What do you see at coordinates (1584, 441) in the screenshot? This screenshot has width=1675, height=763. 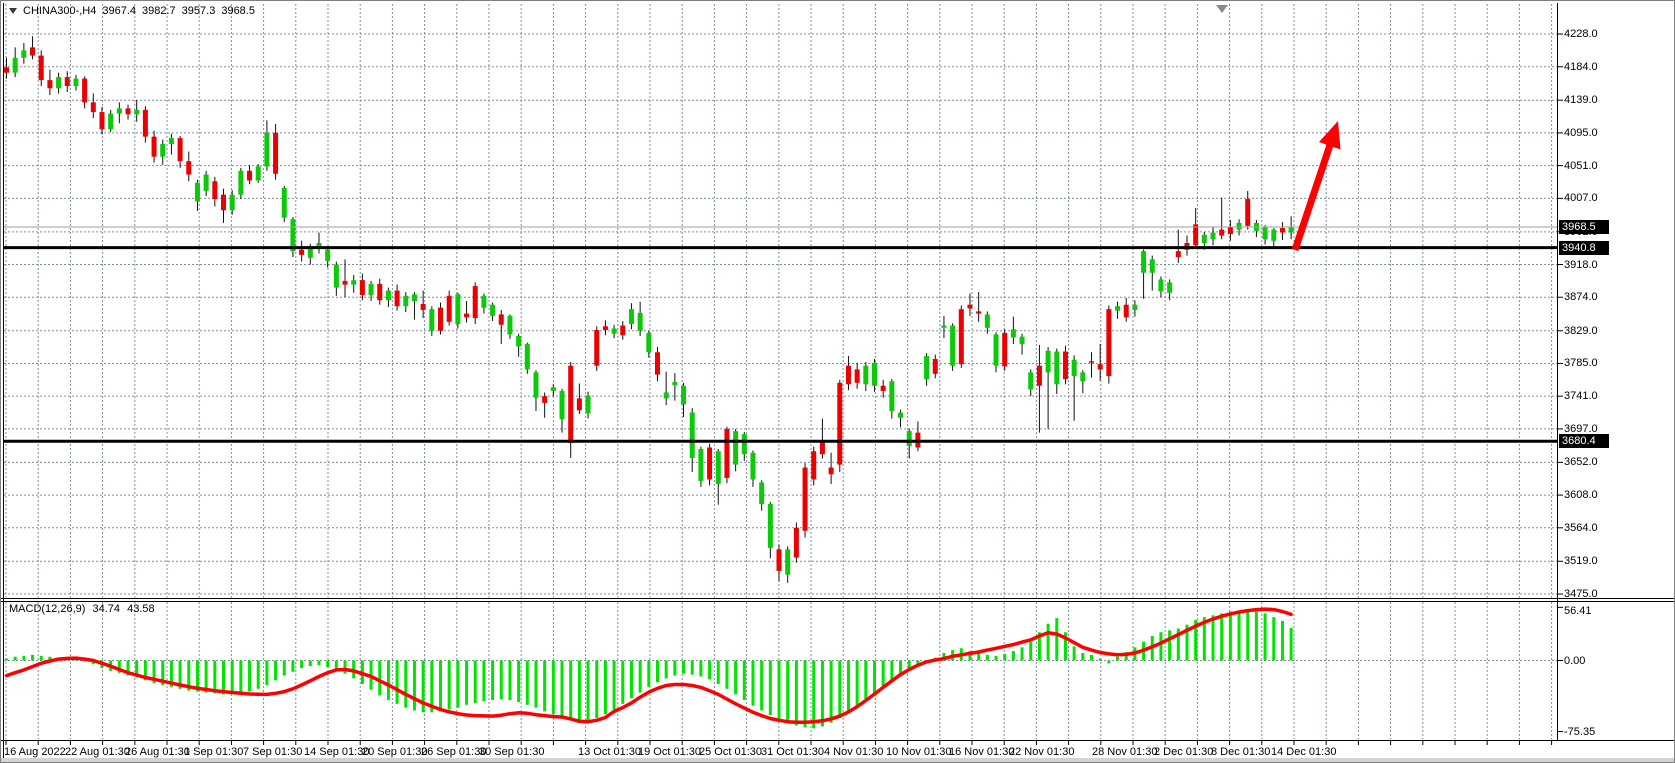 I see `hline-price-badge: 3680.4` at bounding box center [1584, 441].